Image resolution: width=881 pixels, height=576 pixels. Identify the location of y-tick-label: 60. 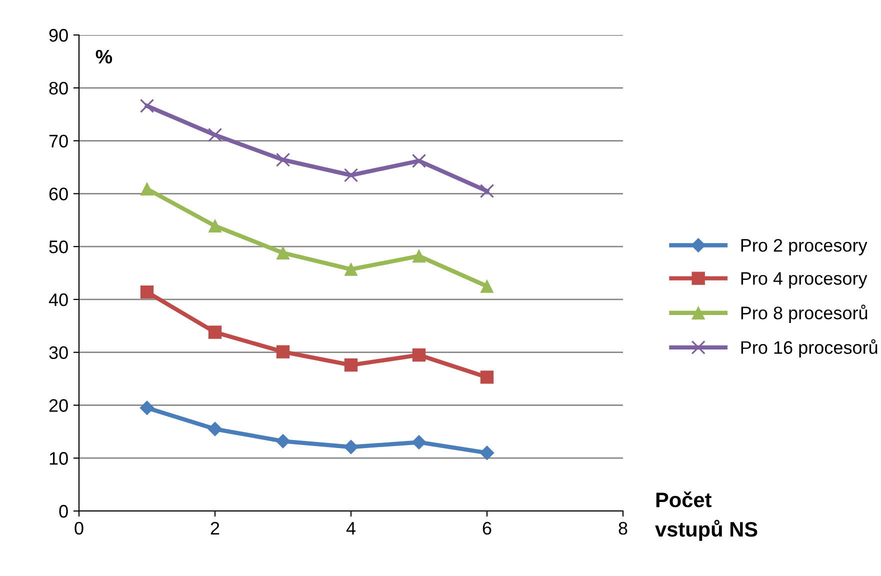
(58, 194).